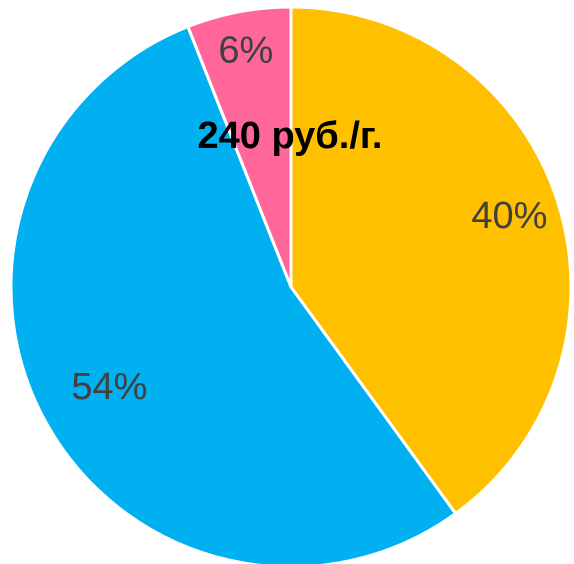  I want to click on pie-slice-label-2: 54%, so click(109, 387).